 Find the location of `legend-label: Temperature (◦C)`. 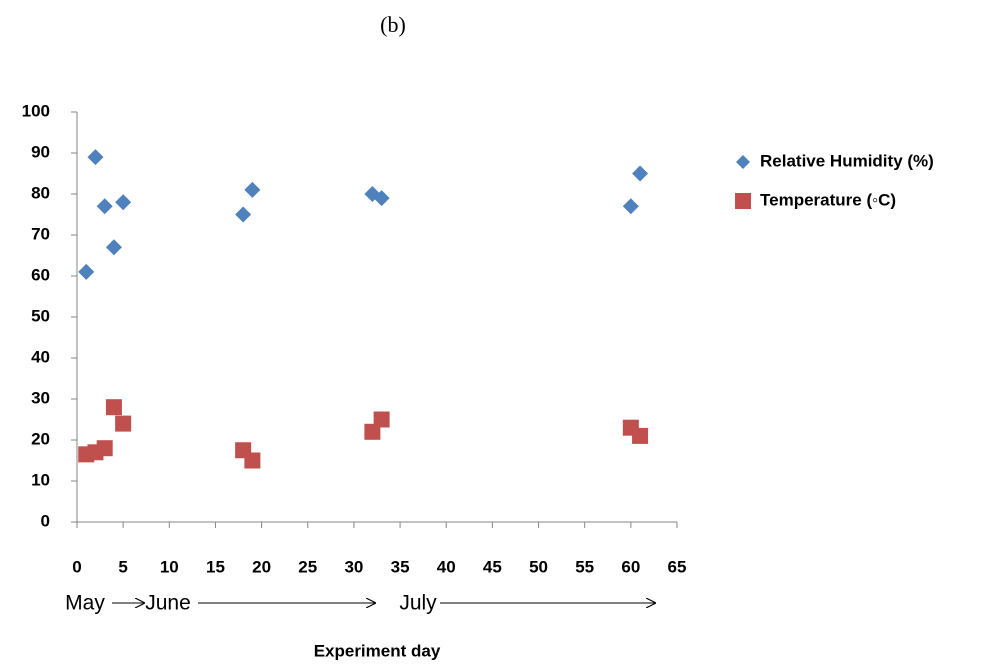

legend-label: Temperature (◦C) is located at coordinates (828, 199).